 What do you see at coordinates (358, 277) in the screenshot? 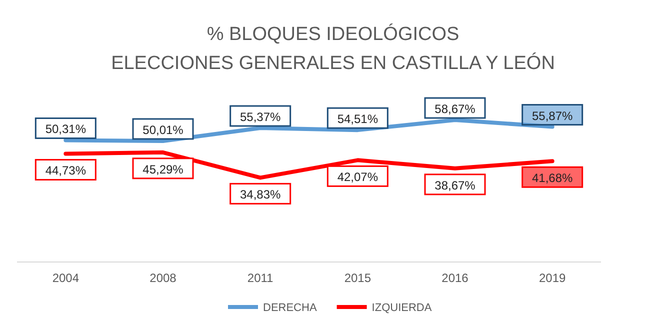
I see `x-tick-label: 2015` at bounding box center [358, 277].